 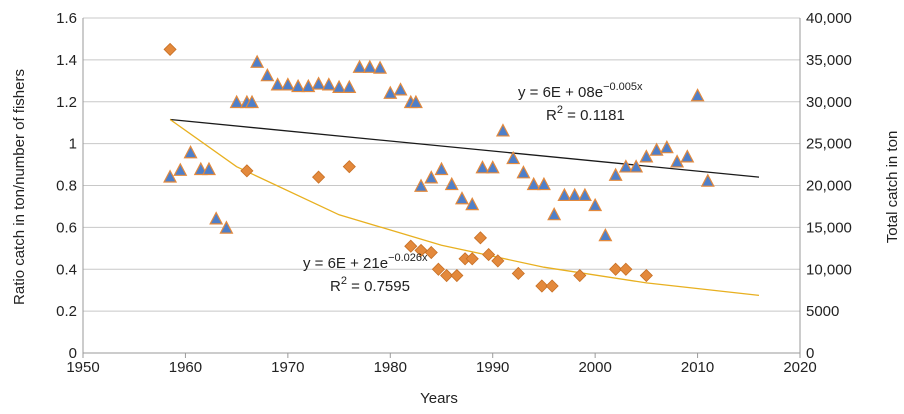 What do you see at coordinates (66, 18) in the screenshot?
I see `y-left-tick-label: 1.6` at bounding box center [66, 18].